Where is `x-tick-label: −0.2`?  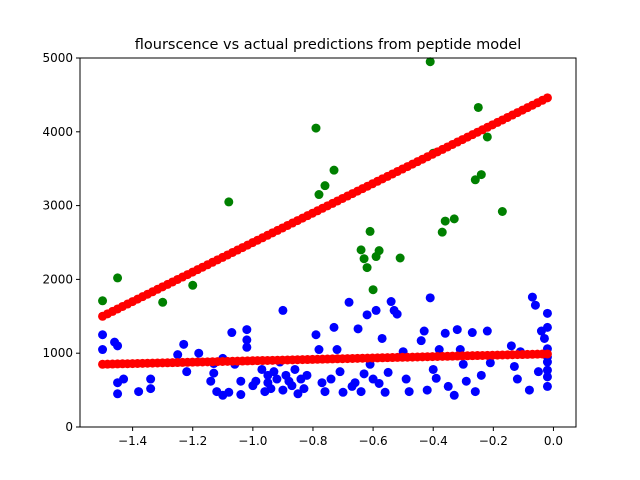 x-tick-label: −0.2 is located at coordinates (493, 441).